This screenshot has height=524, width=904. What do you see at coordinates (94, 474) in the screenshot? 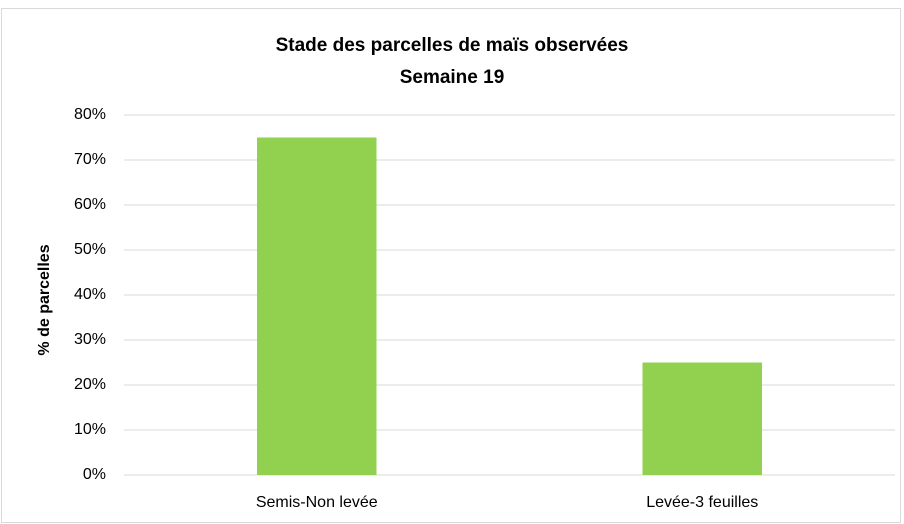
I see `y-tick-label: 0%` at bounding box center [94, 474].